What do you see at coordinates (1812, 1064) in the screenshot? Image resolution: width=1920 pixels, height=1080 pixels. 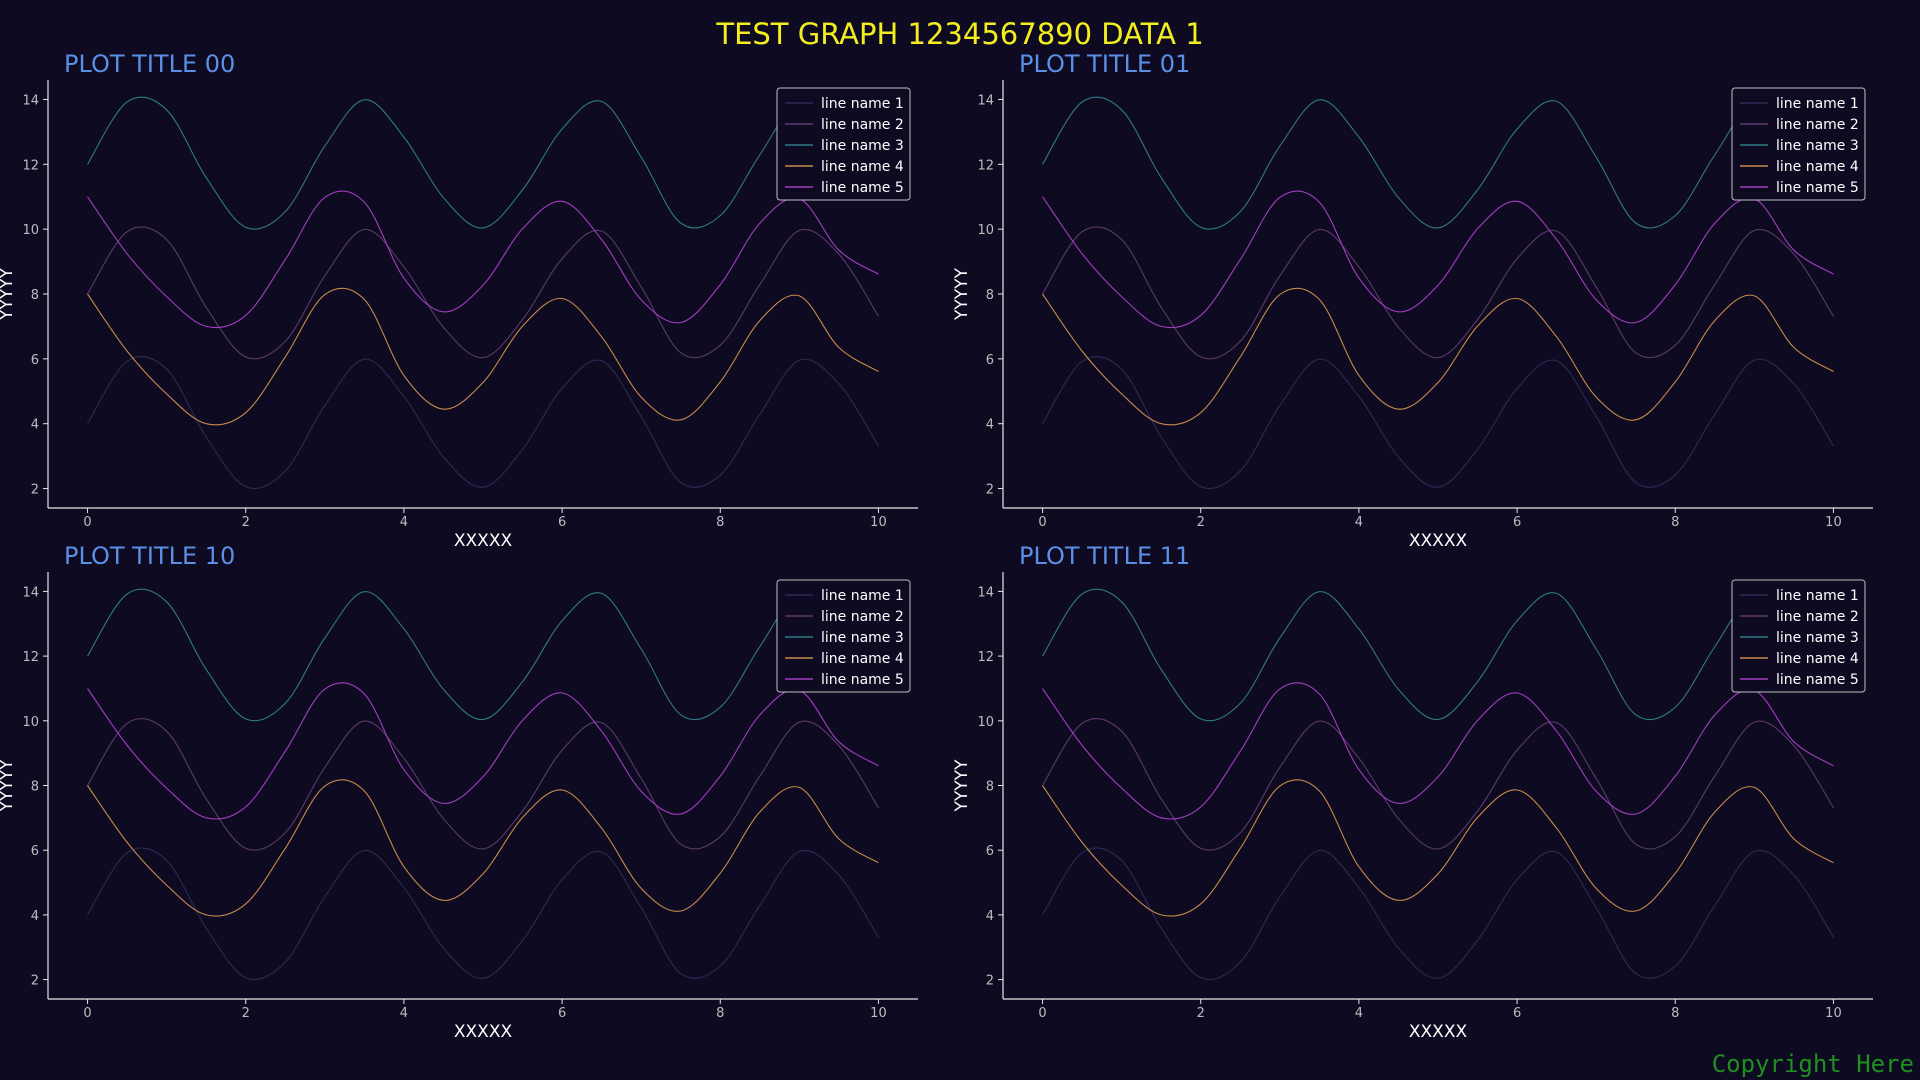 I see `copyright-notice: Copyright Here` at bounding box center [1812, 1064].